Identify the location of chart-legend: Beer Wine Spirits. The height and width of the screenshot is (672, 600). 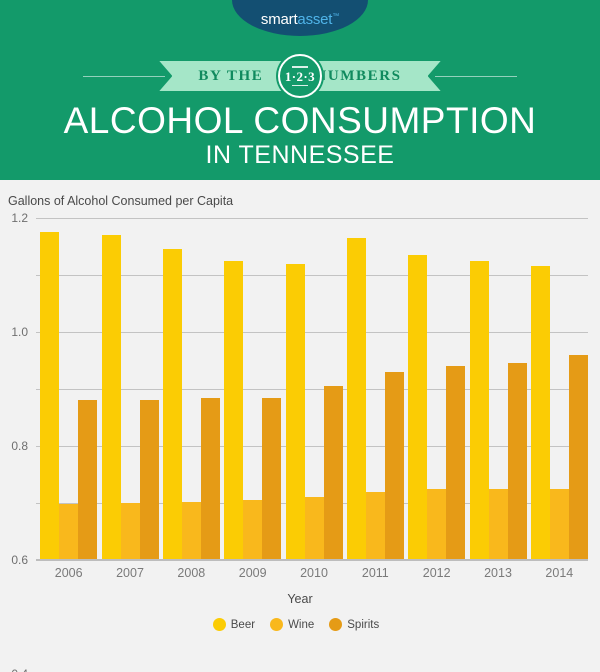
(300, 624).